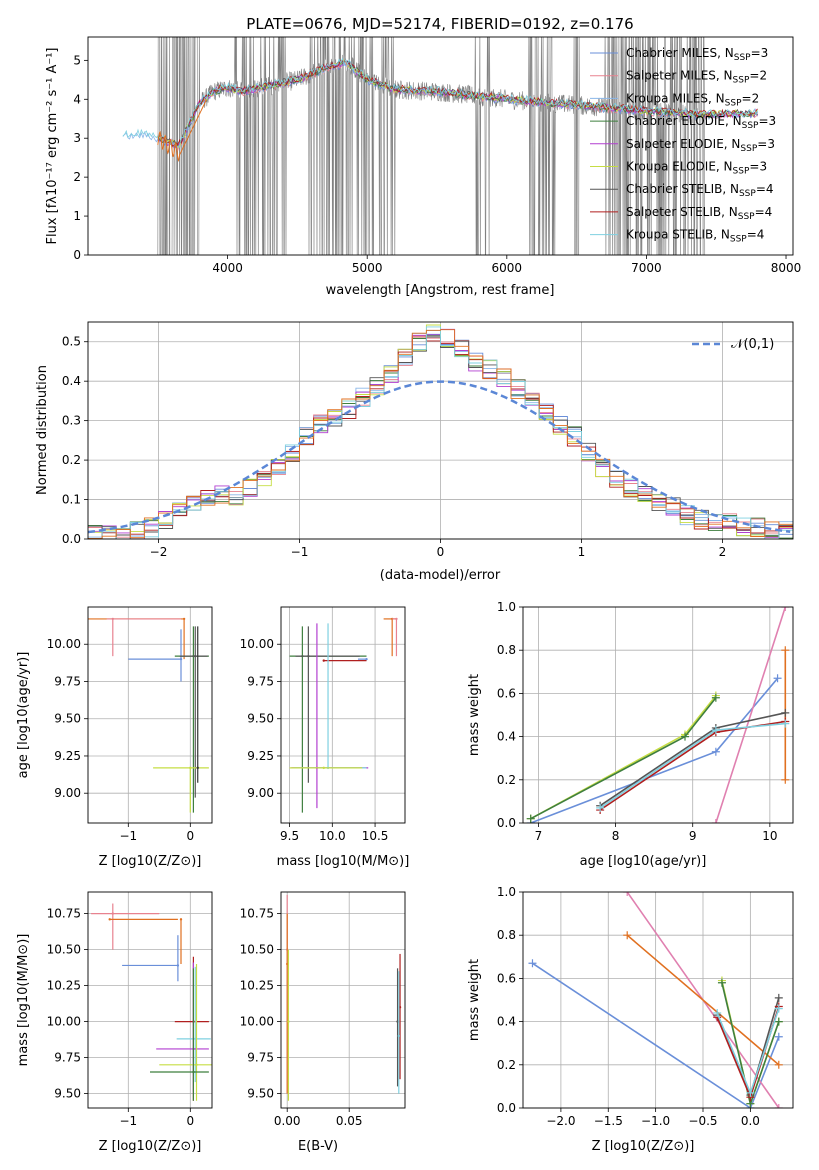 The width and height of the screenshot is (819, 1170). I want to click on x-tick-label: −1.5, so click(608, 1121).